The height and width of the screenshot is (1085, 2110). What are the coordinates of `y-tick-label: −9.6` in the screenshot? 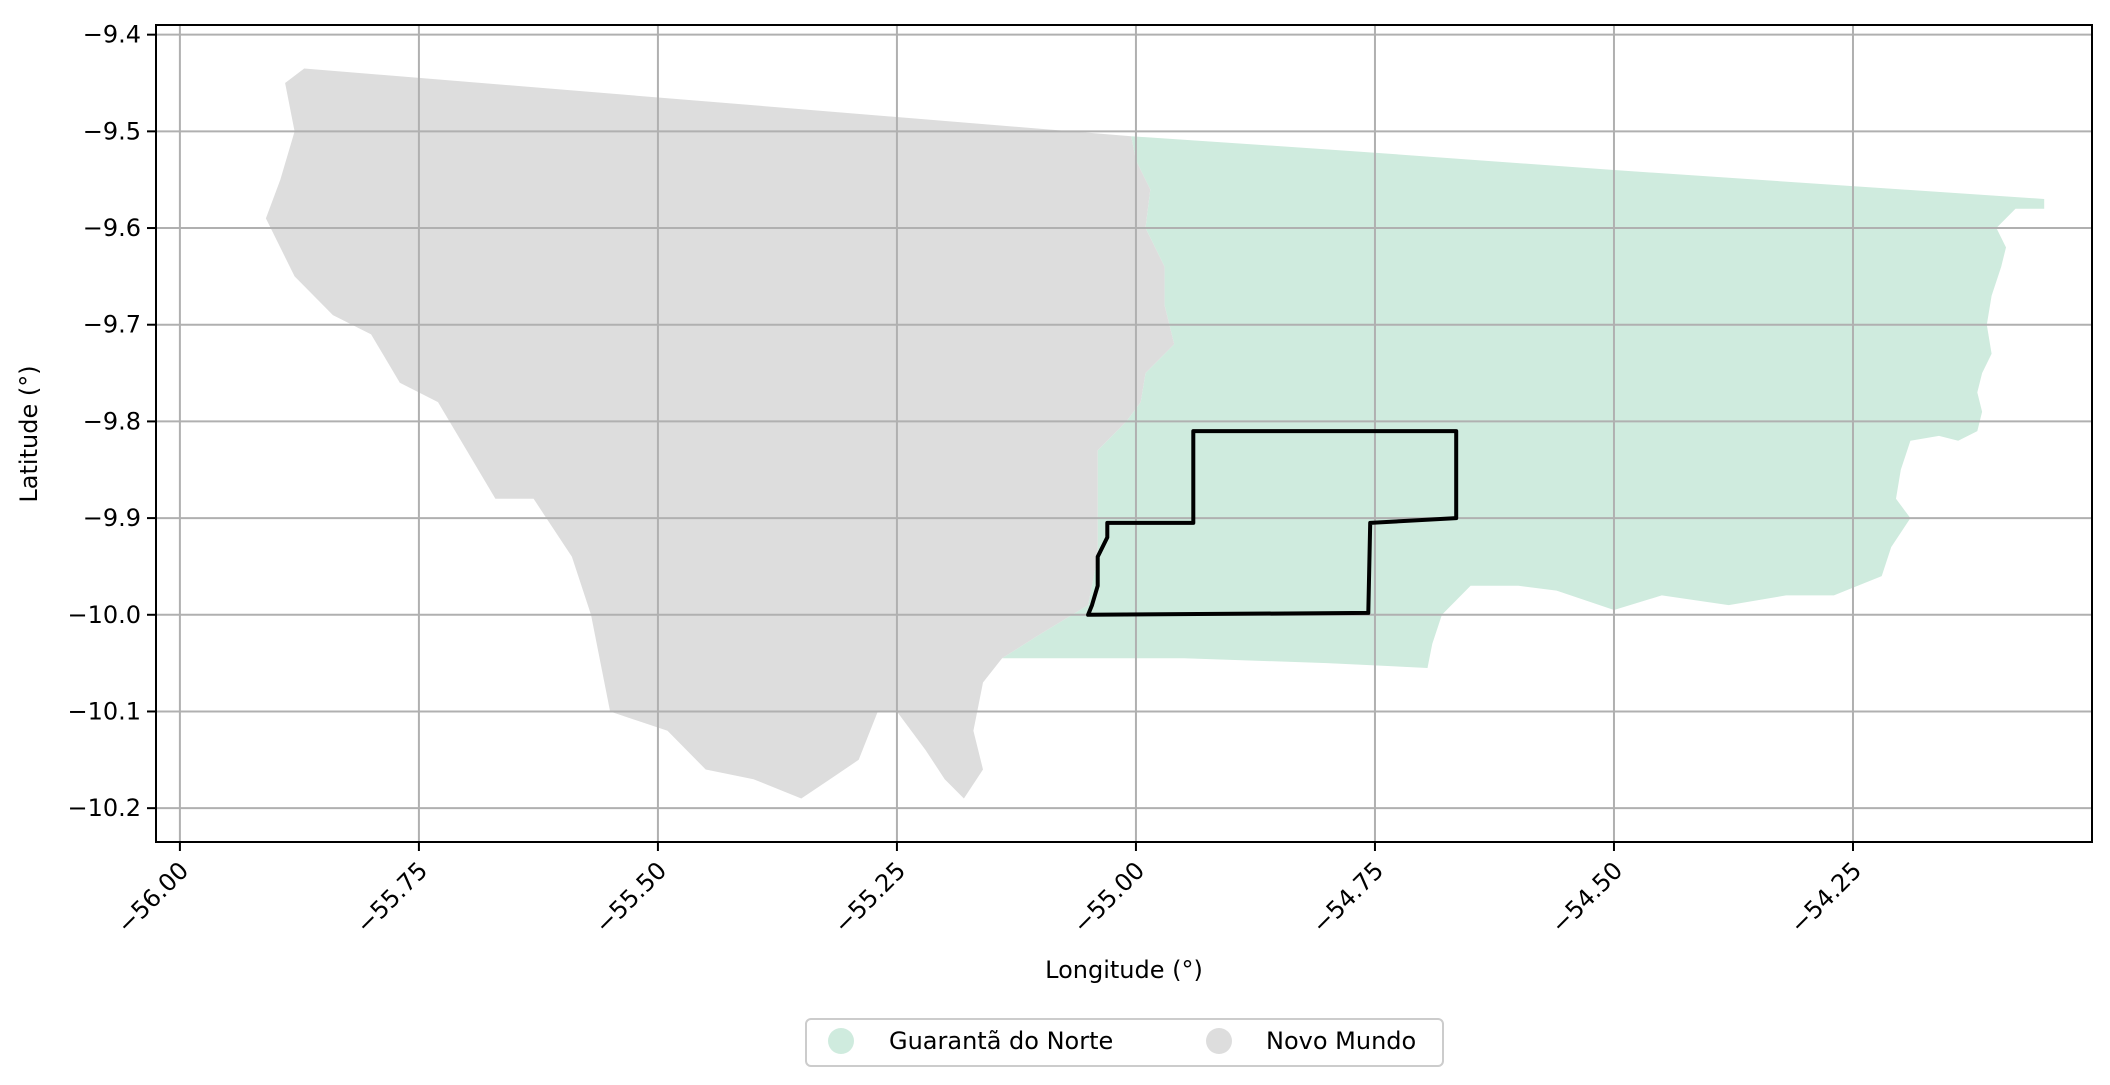 It's located at (112, 228).